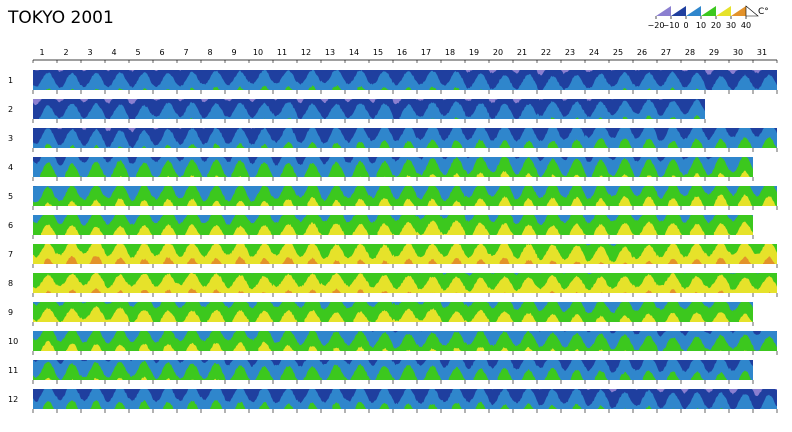 The image size is (792, 432). Describe the element at coordinates (701, 25) in the screenshot. I see `legend-tick-label: 10` at that location.